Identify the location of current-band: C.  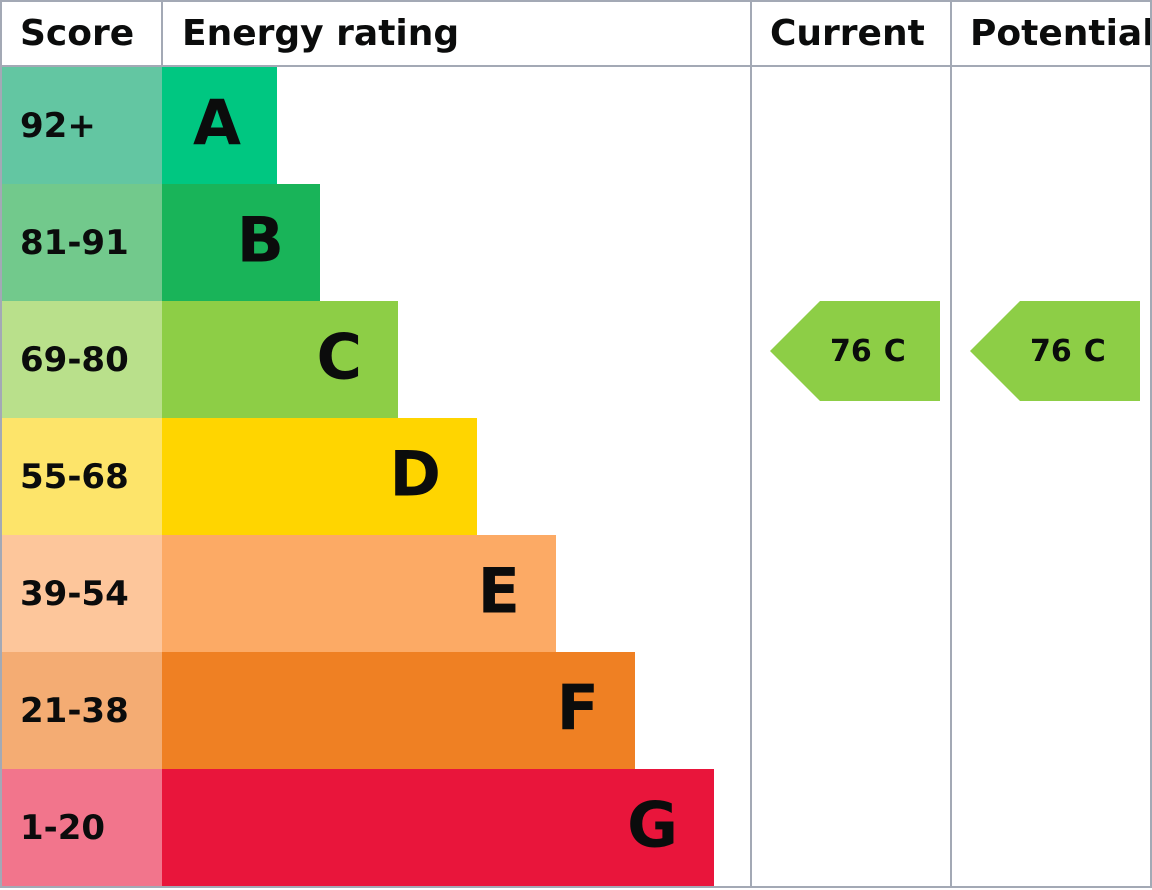
(895, 351).